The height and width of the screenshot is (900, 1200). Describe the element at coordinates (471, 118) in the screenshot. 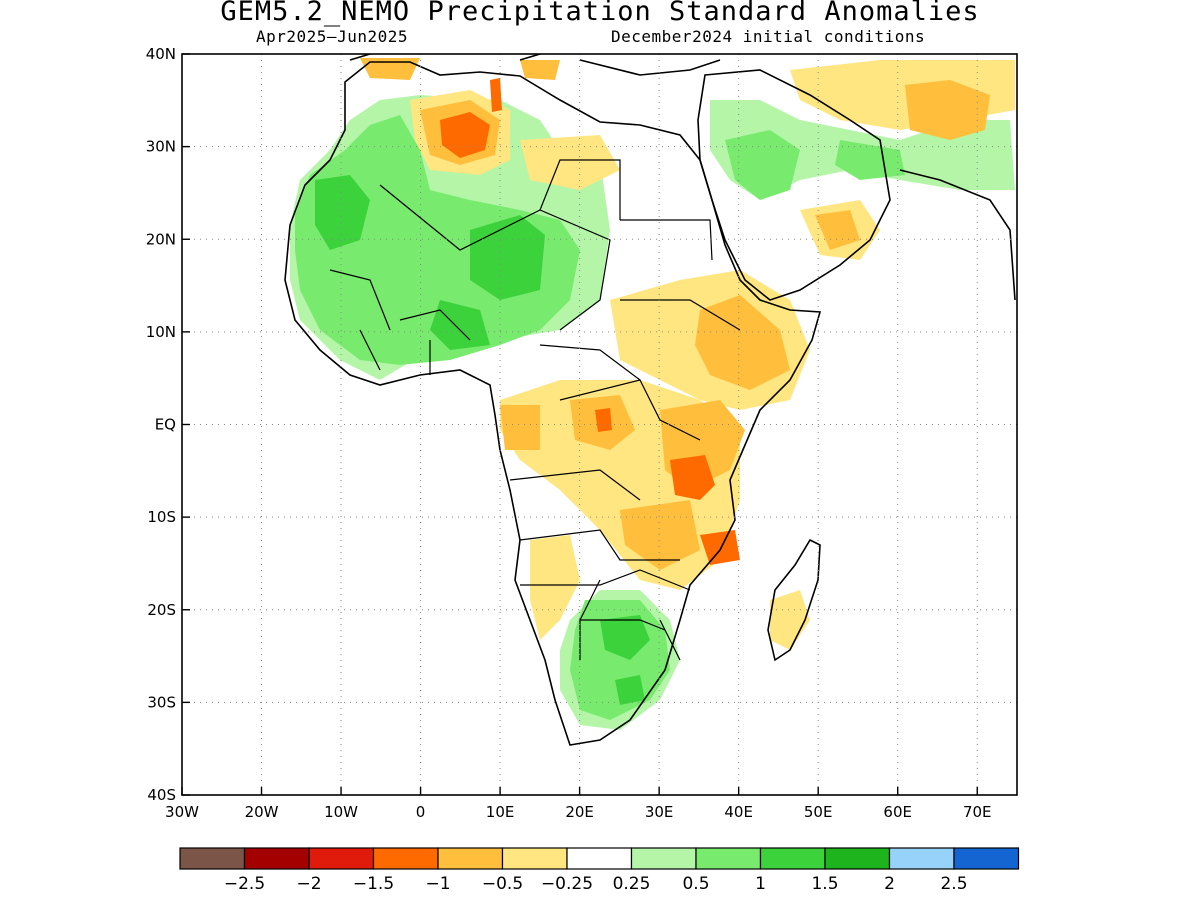

I see `anomaly-algeria-strong-dry` at that location.